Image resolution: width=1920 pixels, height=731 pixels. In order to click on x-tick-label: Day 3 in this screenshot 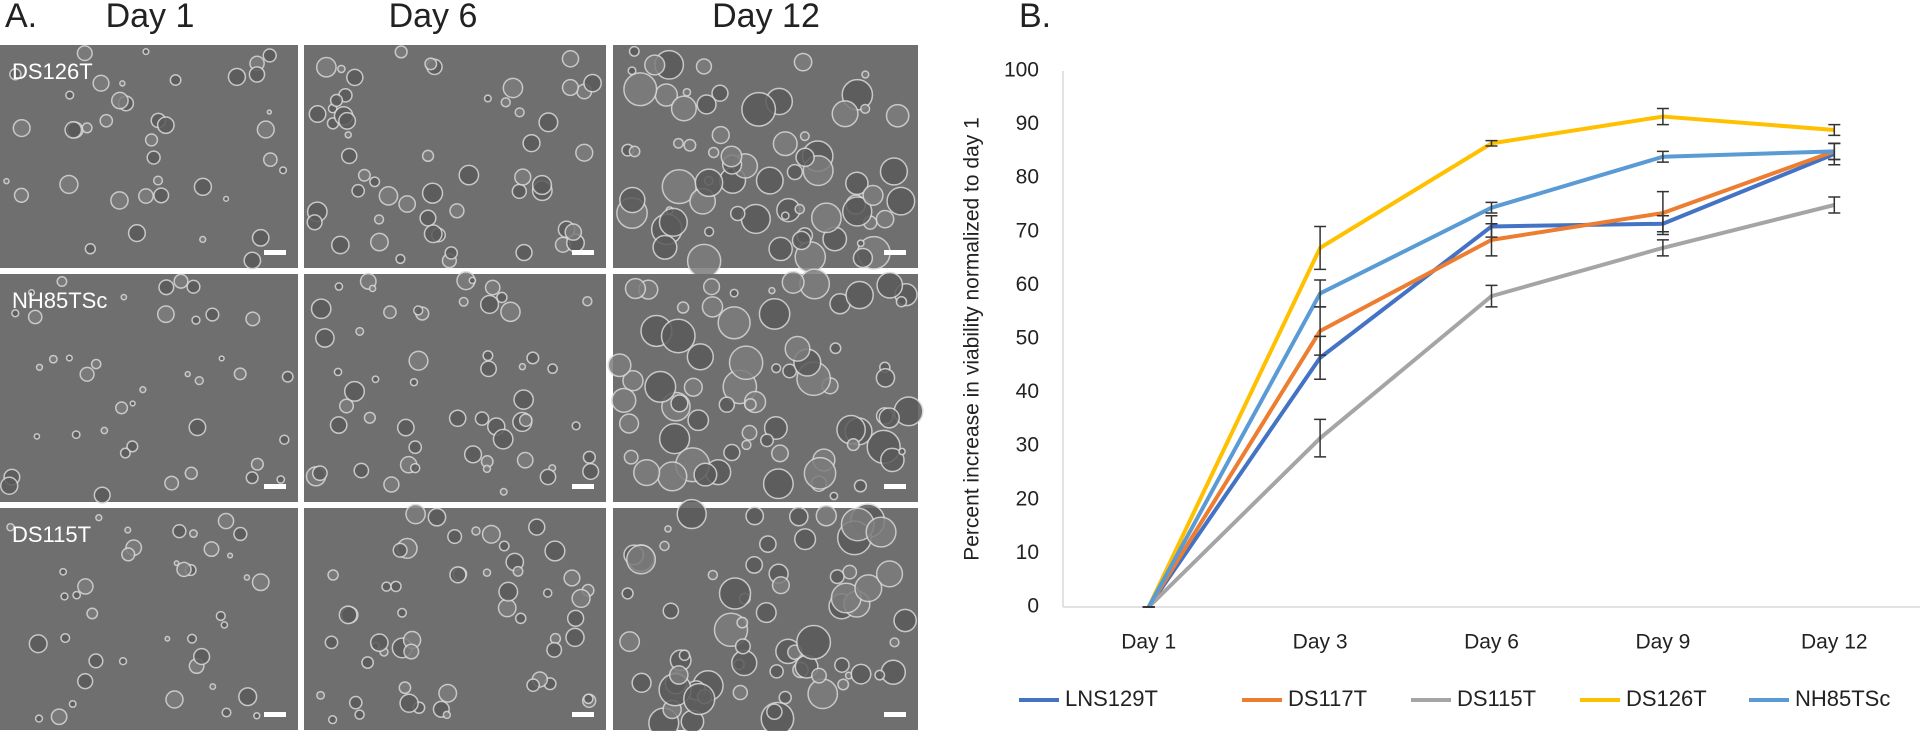, I will do `click(1320, 642)`.